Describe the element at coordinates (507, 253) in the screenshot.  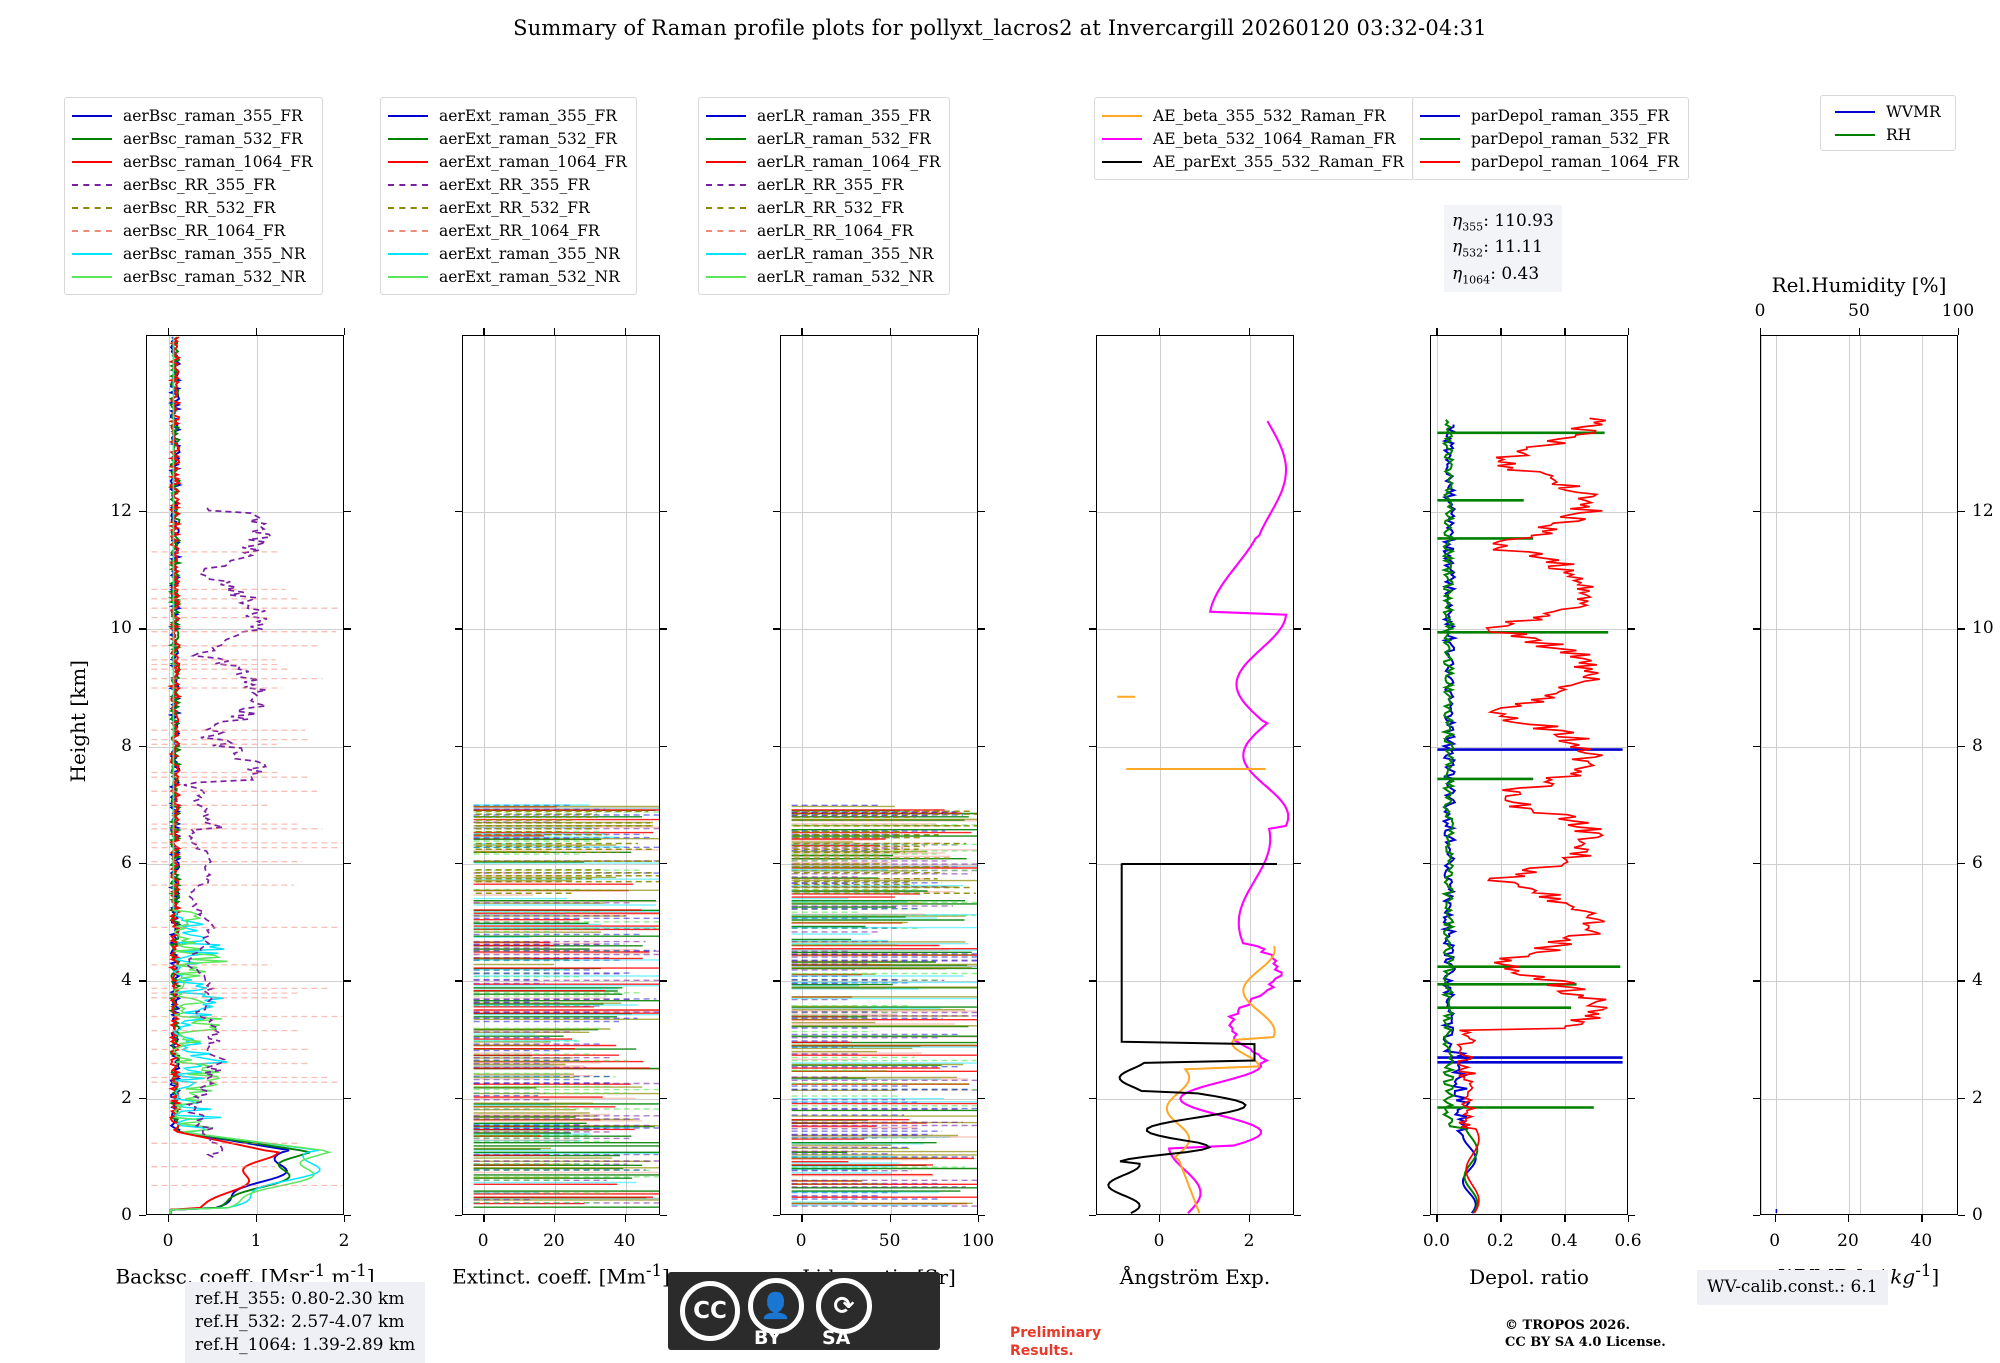
I see `legend-item: aerExt_raman_355_NR` at that location.